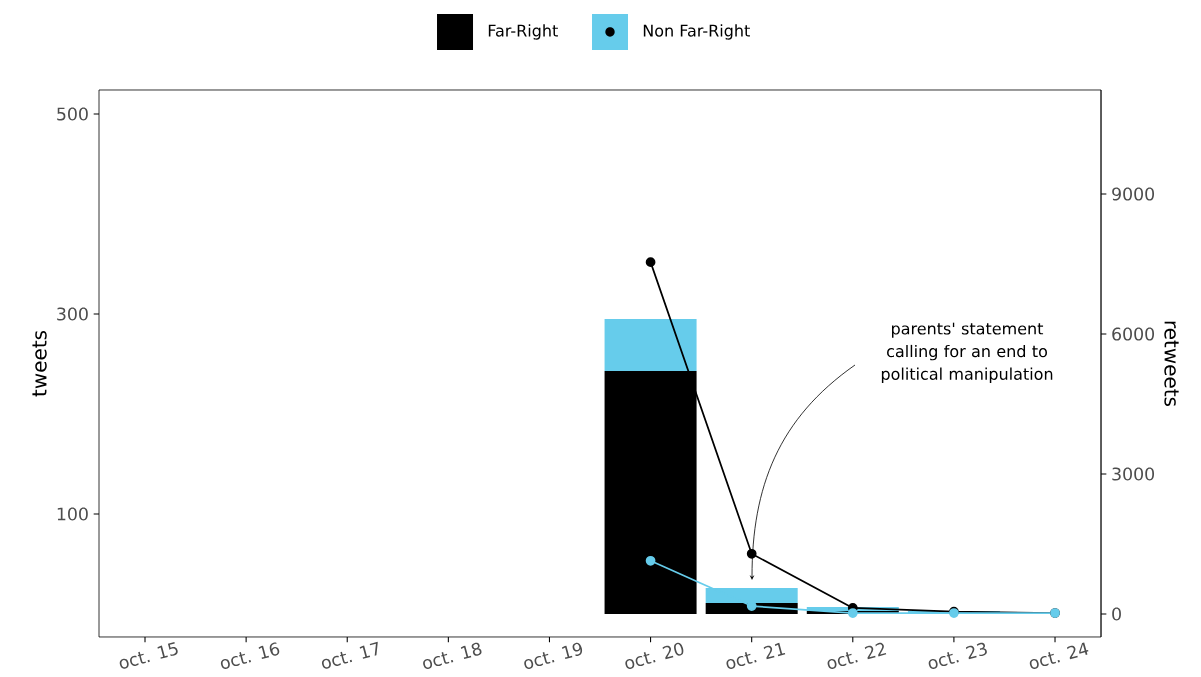 Image resolution: width=1201 pixels, height=677 pixels. I want to click on y-axis-title: tweets, so click(39, 363).